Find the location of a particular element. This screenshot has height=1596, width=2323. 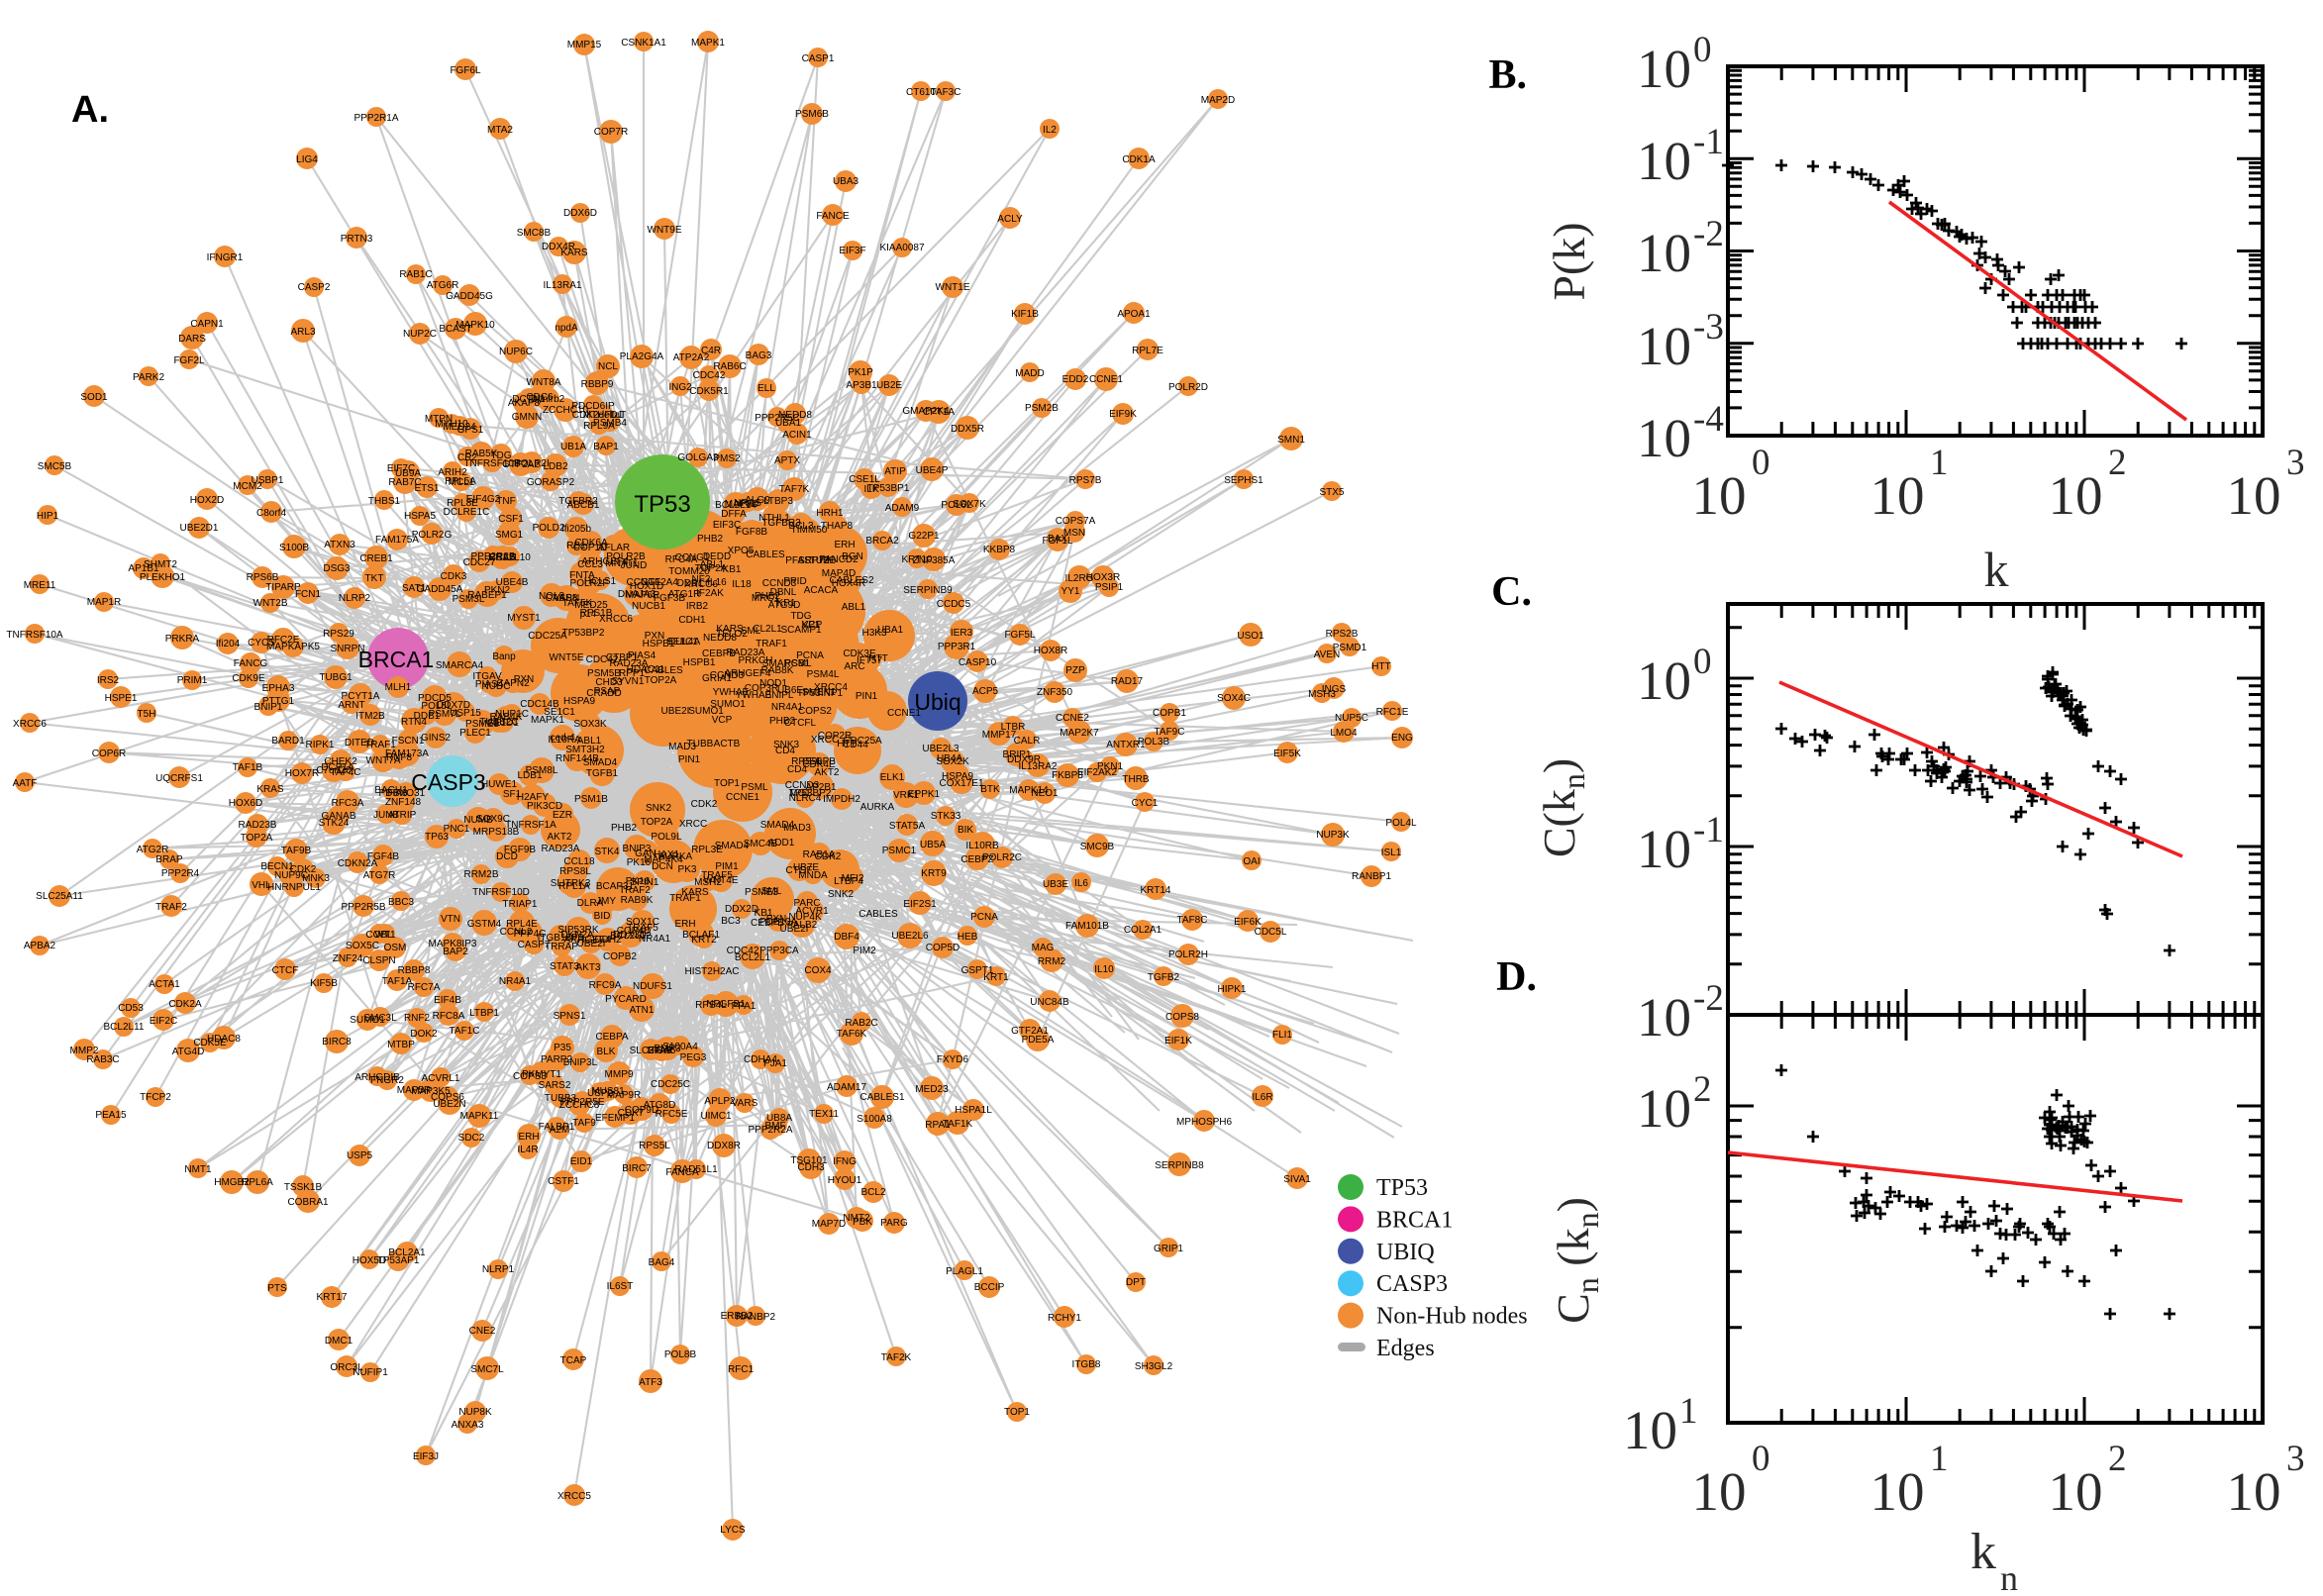

svg-text: OSM is located at coordinates (396, 948).